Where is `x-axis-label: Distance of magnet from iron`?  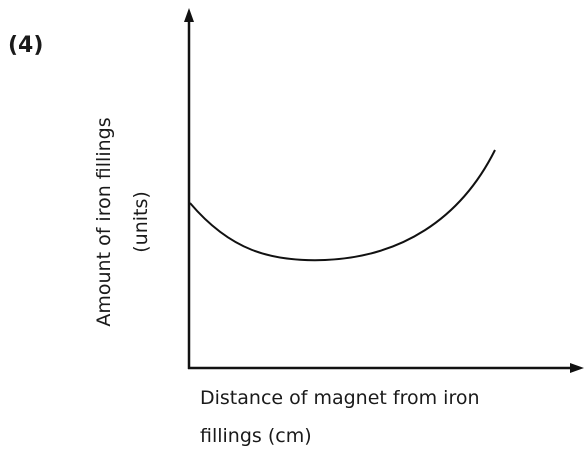
x-axis-label: Distance of magnet from iron is located at coordinates (340, 398).